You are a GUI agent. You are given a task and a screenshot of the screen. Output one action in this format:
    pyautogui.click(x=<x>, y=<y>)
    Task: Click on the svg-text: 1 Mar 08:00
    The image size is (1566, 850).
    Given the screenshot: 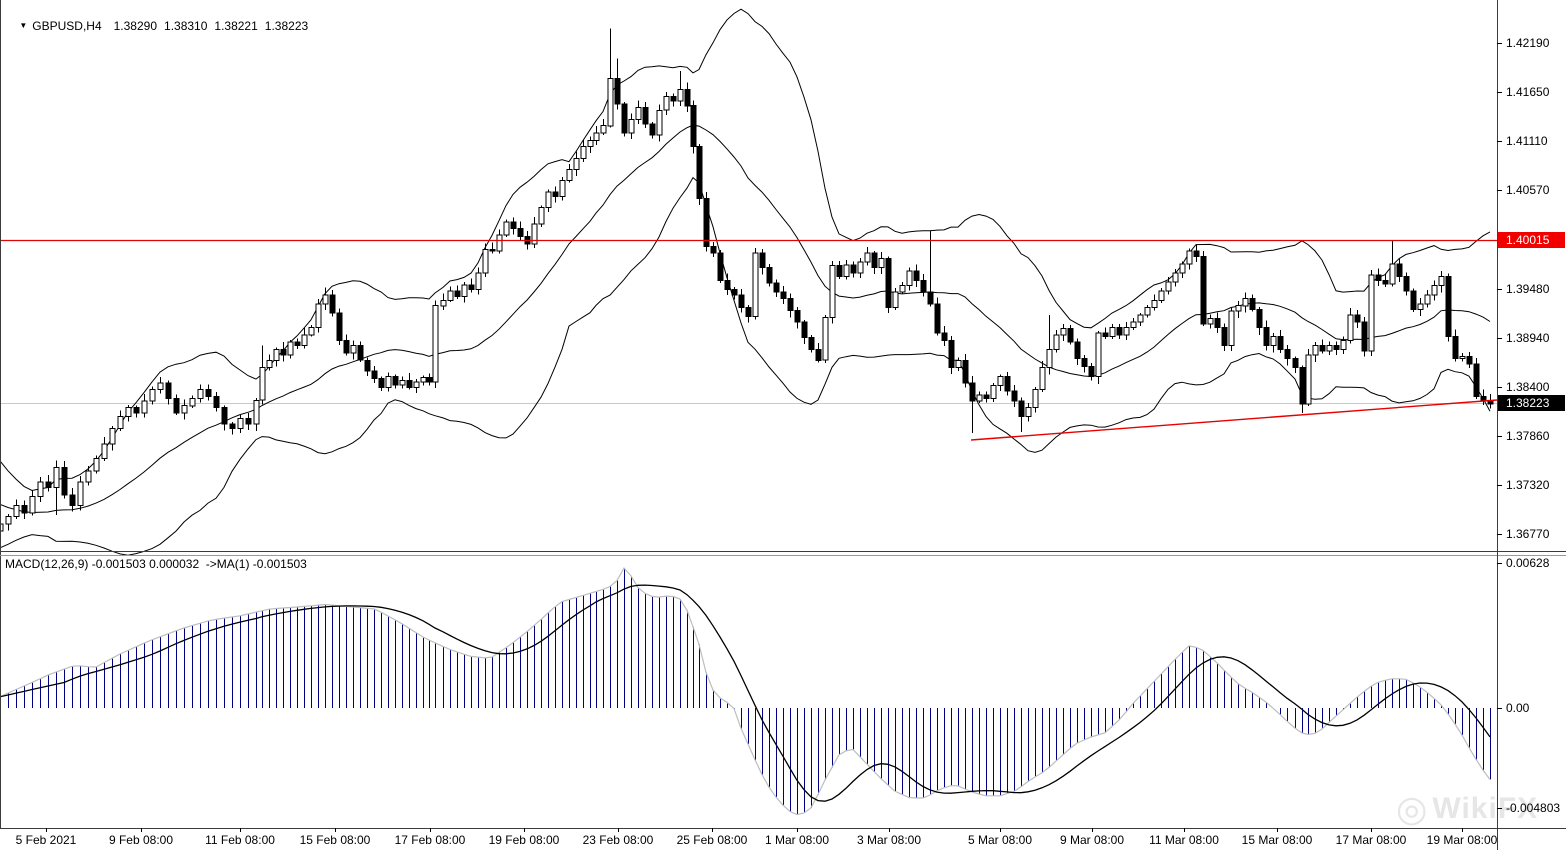 What is the action you would take?
    pyautogui.click(x=797, y=840)
    